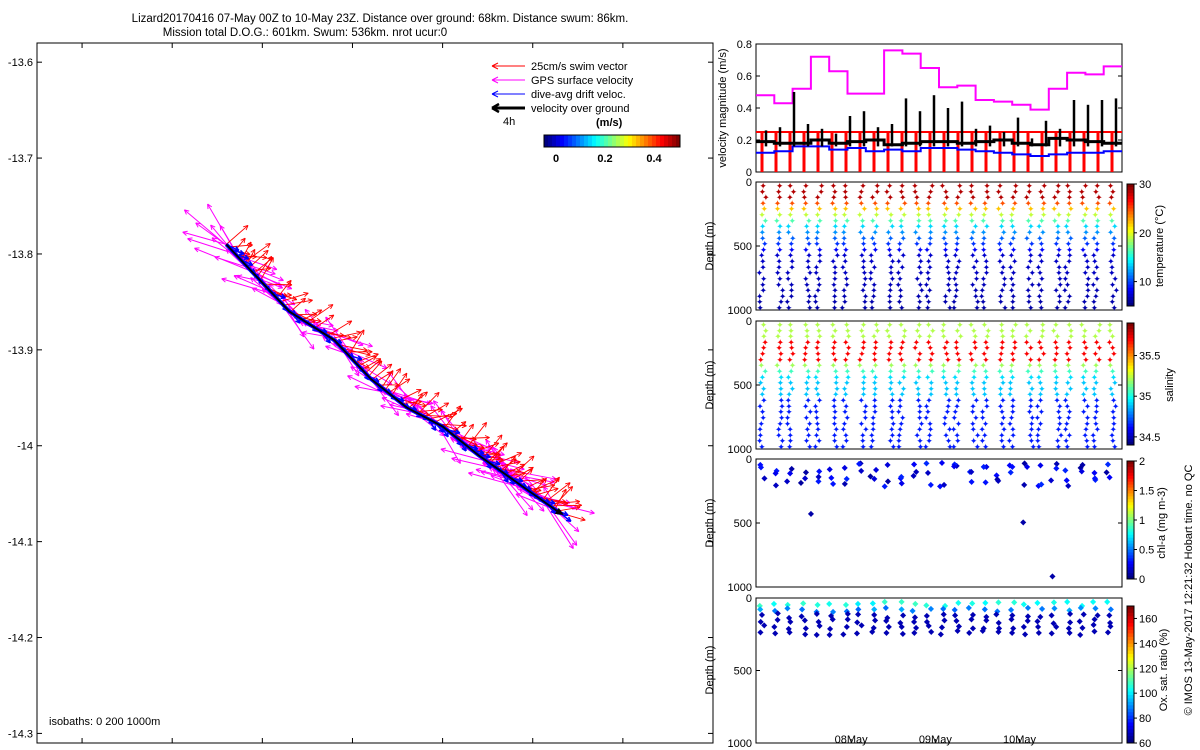  Describe the element at coordinates (399, 371) in the screenshot. I see `swim-arrow-head` at that location.